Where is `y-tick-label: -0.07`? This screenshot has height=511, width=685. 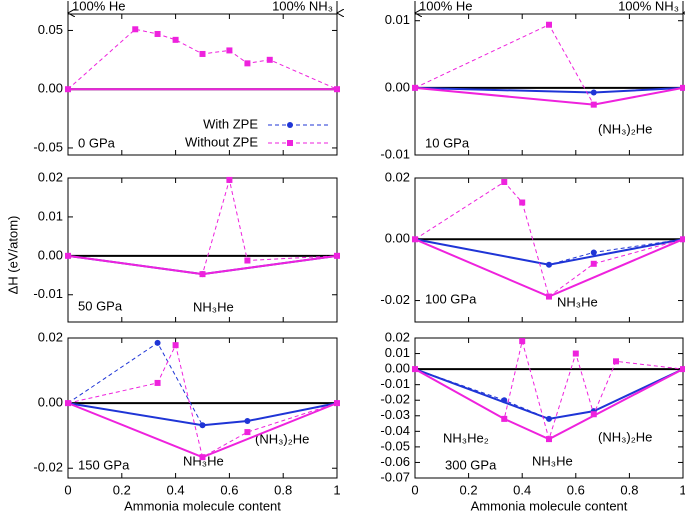 y-tick-label: -0.07 is located at coordinates (395, 476).